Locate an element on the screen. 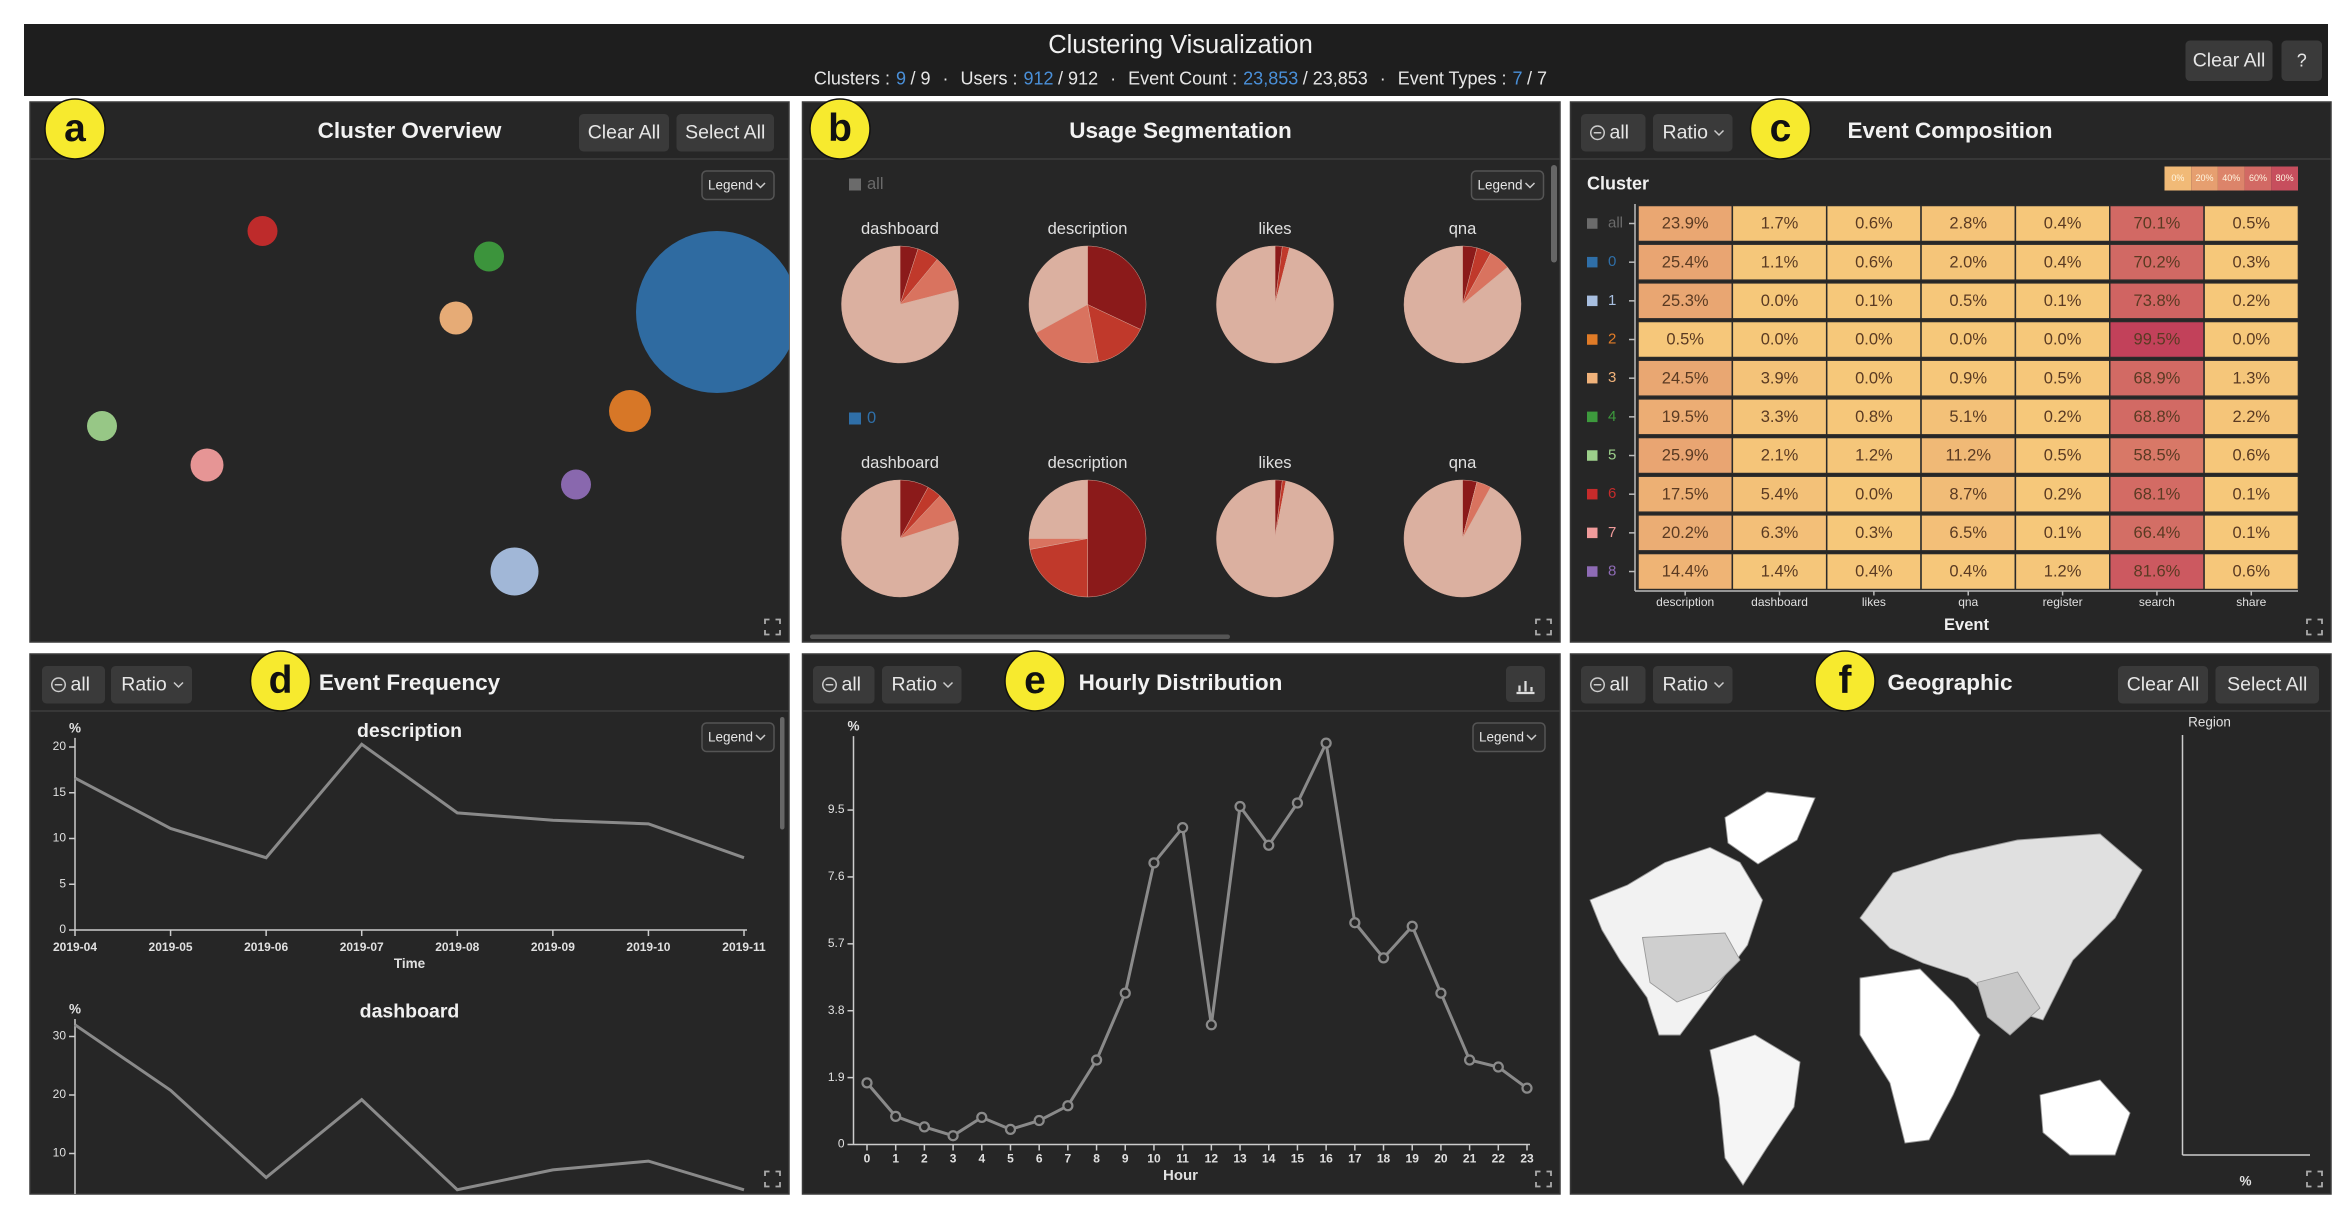 This screenshot has width=2352, height=1208. x-tick-label: 16 is located at coordinates (1326, 1159).